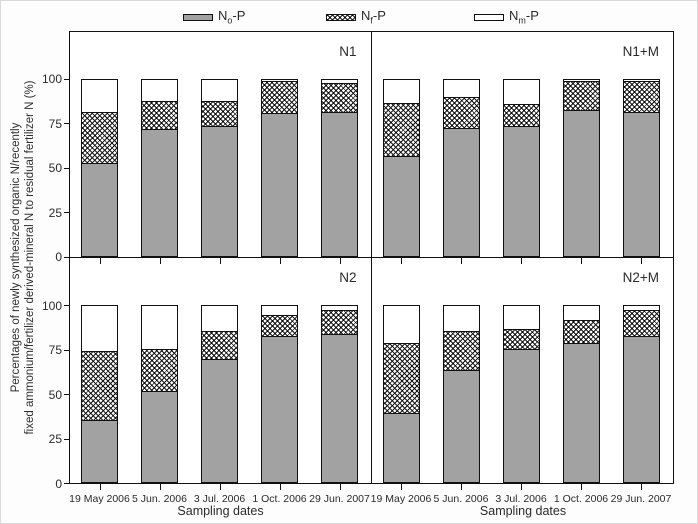  I want to click on y-axis-tick-label: 75, so click(55, 350).